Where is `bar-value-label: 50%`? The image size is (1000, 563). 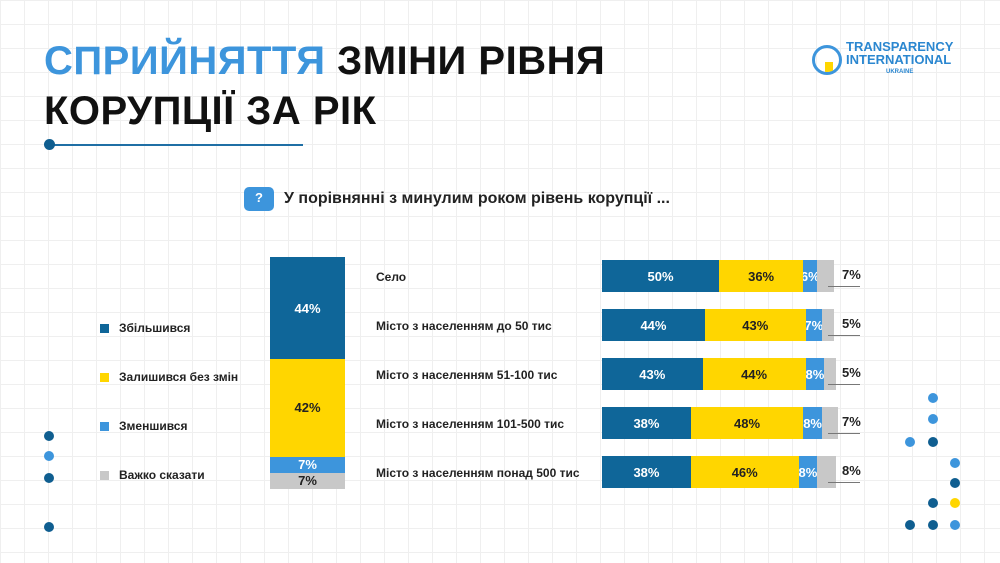
bar-value-label: 50% is located at coordinates (660, 276).